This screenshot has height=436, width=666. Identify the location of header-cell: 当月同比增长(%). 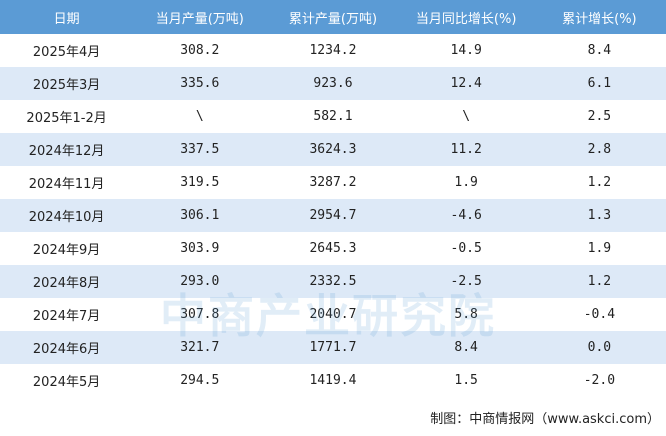
(466, 17).